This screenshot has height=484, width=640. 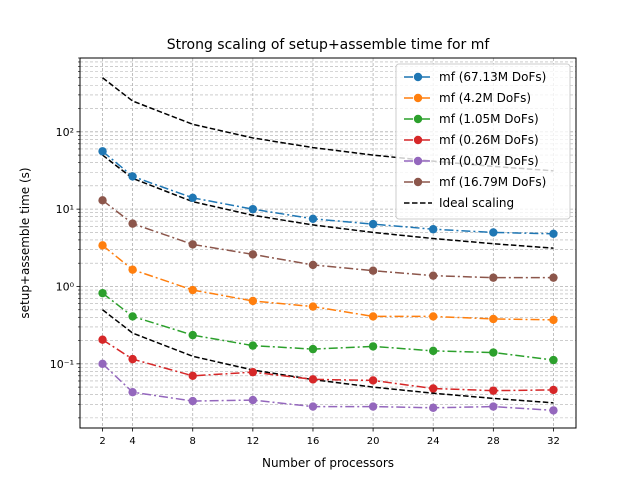 What do you see at coordinates (492, 182) in the screenshot?
I see `legend-label: mf (16.79M DoFs)` at bounding box center [492, 182].